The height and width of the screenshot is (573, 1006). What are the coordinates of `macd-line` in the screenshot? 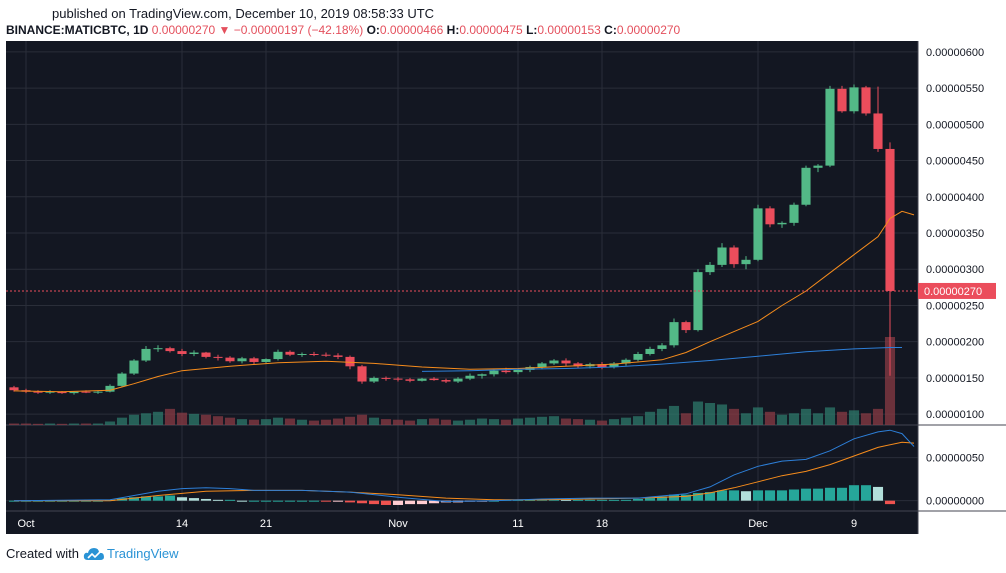 It's located at (464, 466).